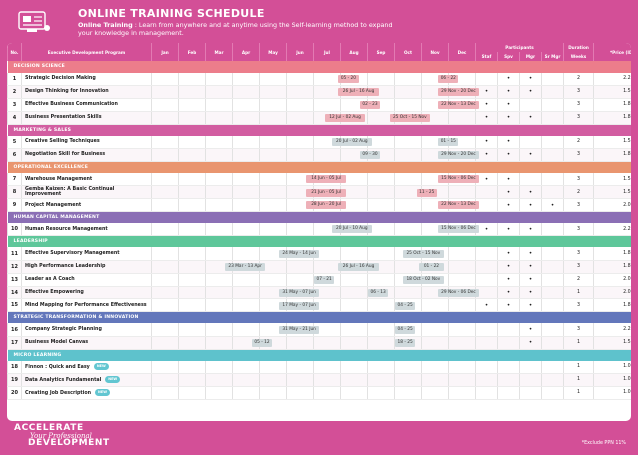  Describe the element at coordinates (458, 292) in the screenshot. I see `schedule-bar: 29 Nov - 06 Dec` at that location.